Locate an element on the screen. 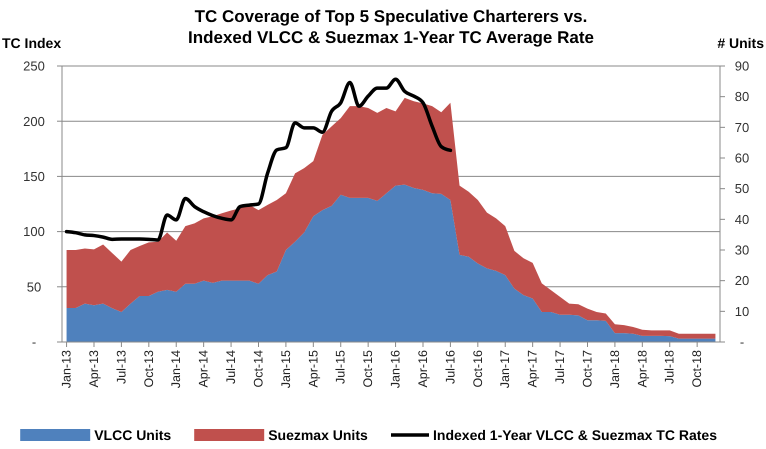 The width and height of the screenshot is (766, 449). y2-tick-label: 30 is located at coordinates (742, 250).